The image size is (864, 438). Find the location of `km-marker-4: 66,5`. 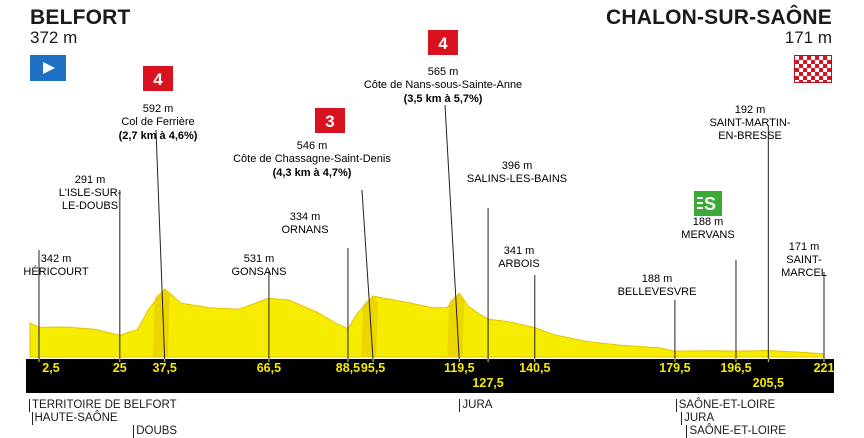

km-marker-4: 66,5 is located at coordinates (269, 368).